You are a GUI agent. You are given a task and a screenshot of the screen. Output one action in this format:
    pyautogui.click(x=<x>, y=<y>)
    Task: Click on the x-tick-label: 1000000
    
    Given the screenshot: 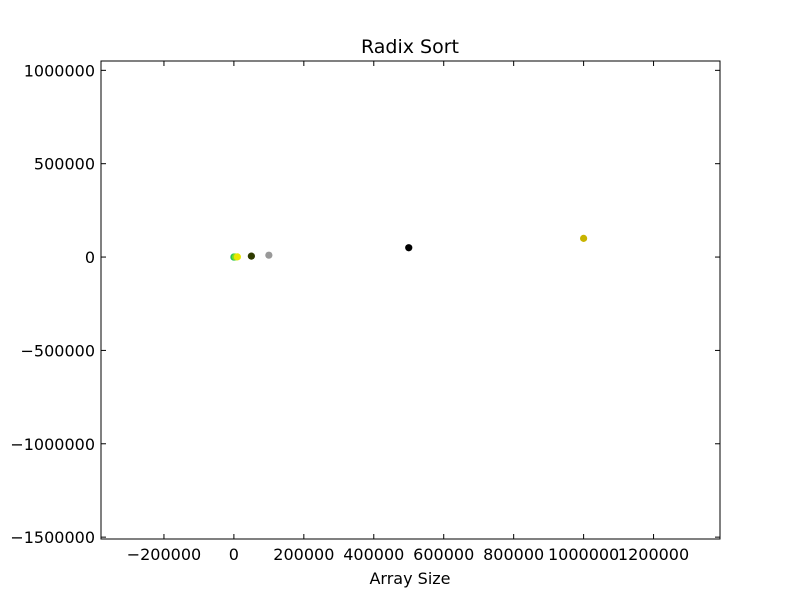 What is the action you would take?
    pyautogui.click(x=583, y=554)
    